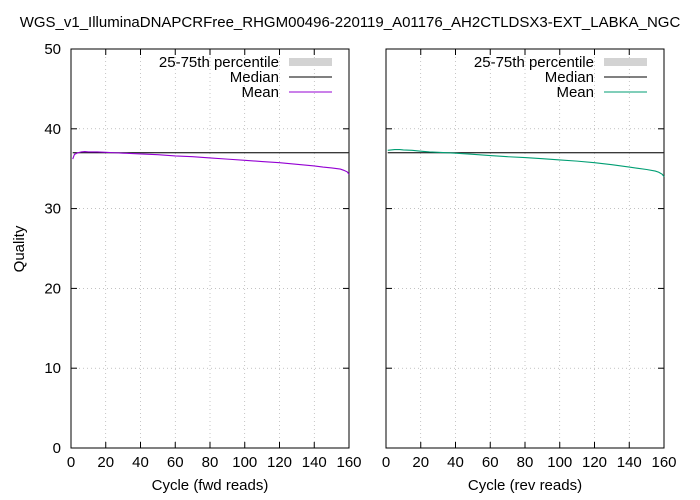  I want to click on y-tick-label: 40, so click(52, 129).